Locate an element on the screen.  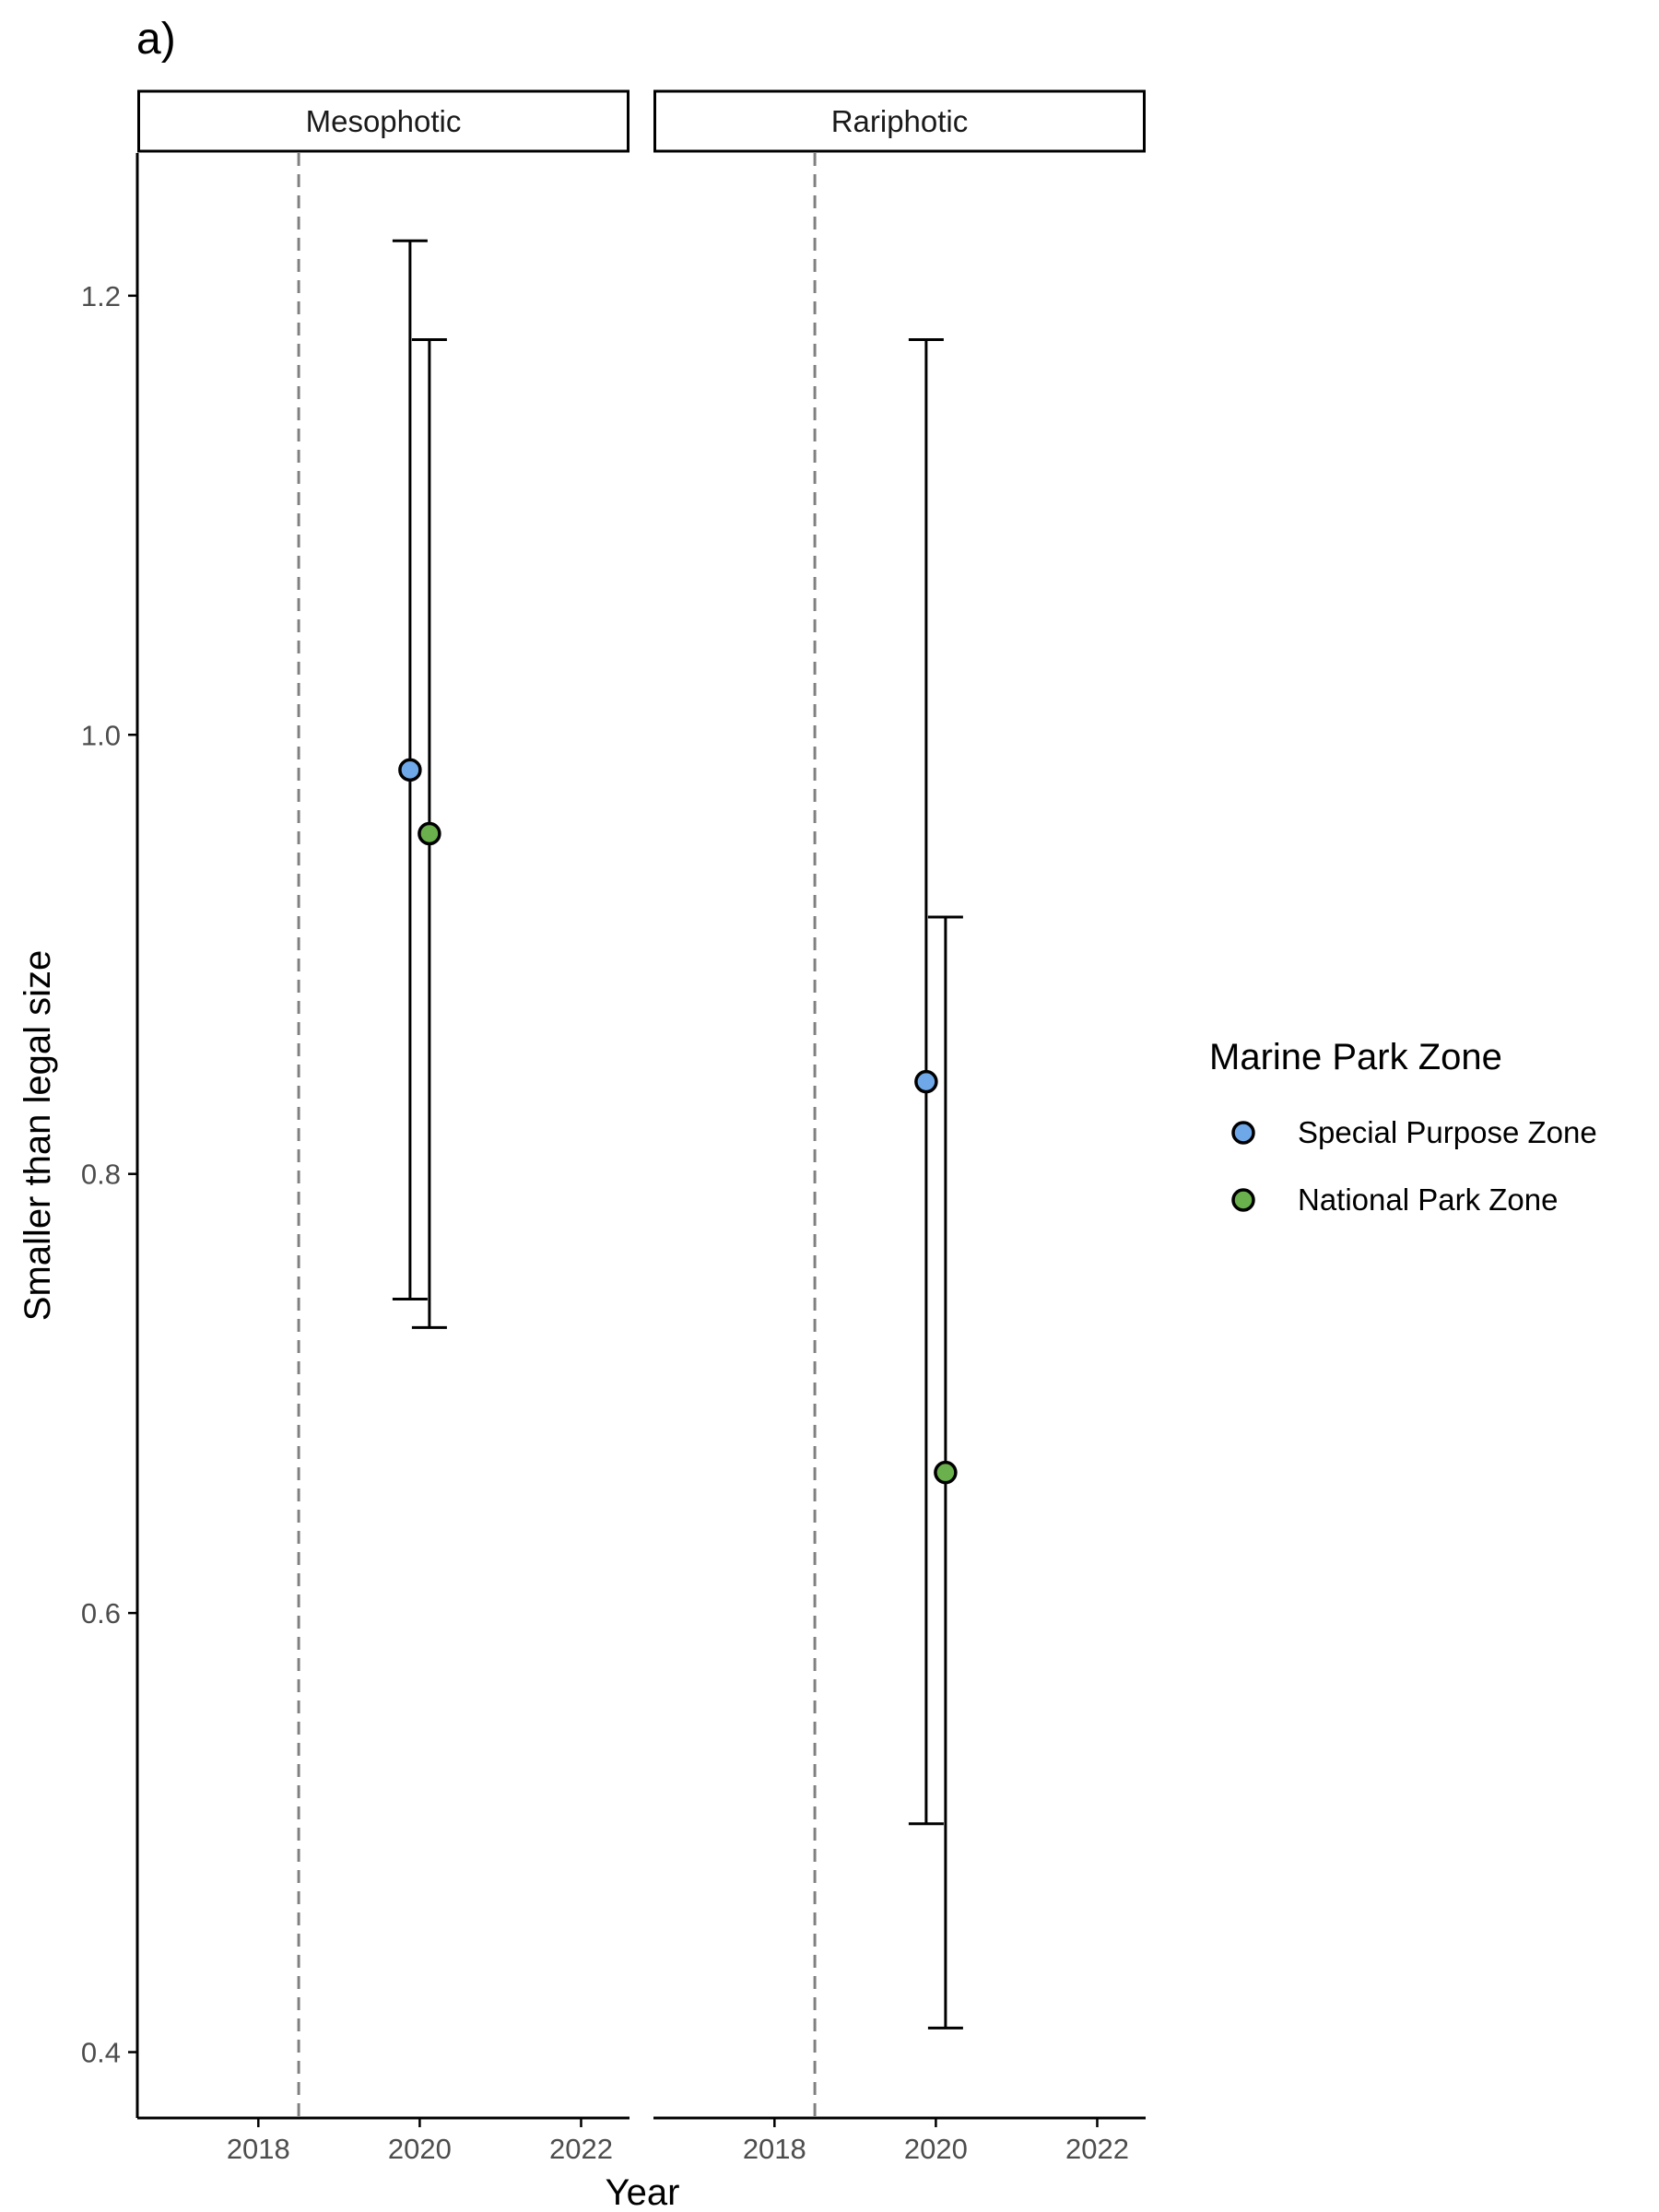
y-tick-label: 1.2 is located at coordinates (101, 296).